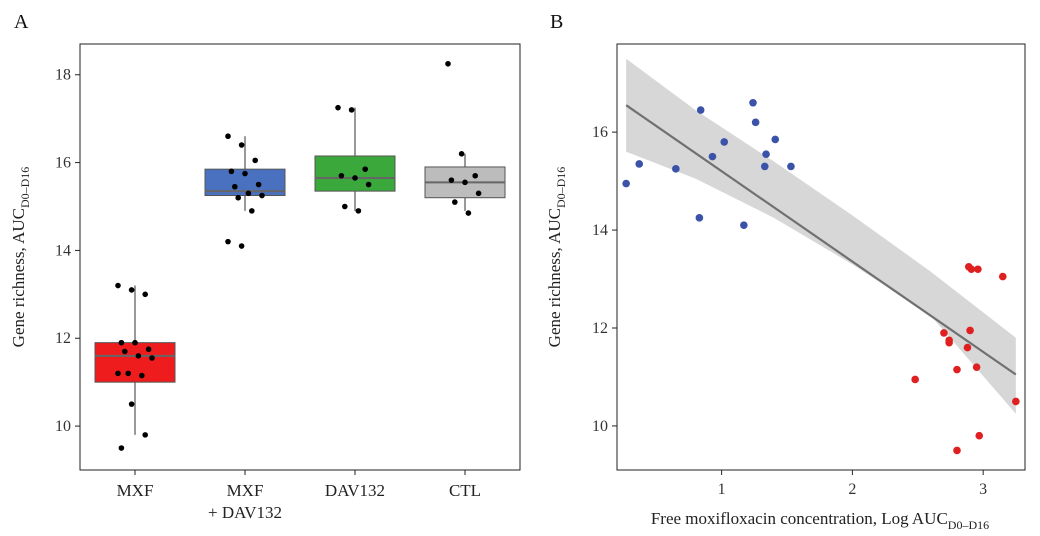 The width and height of the screenshot is (1040, 536). I want to click on y-tick-label-b-2: 14, so click(600, 230).